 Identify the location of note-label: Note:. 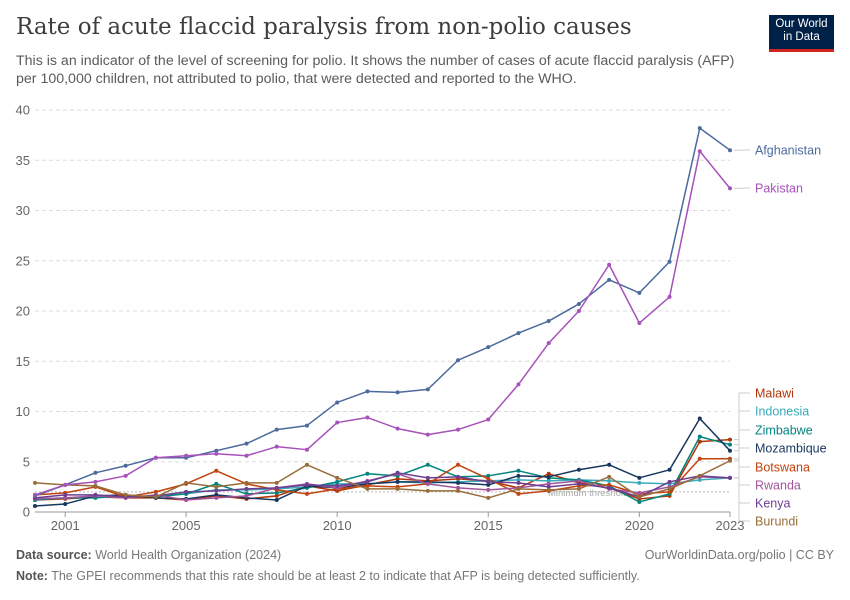
(32, 576).